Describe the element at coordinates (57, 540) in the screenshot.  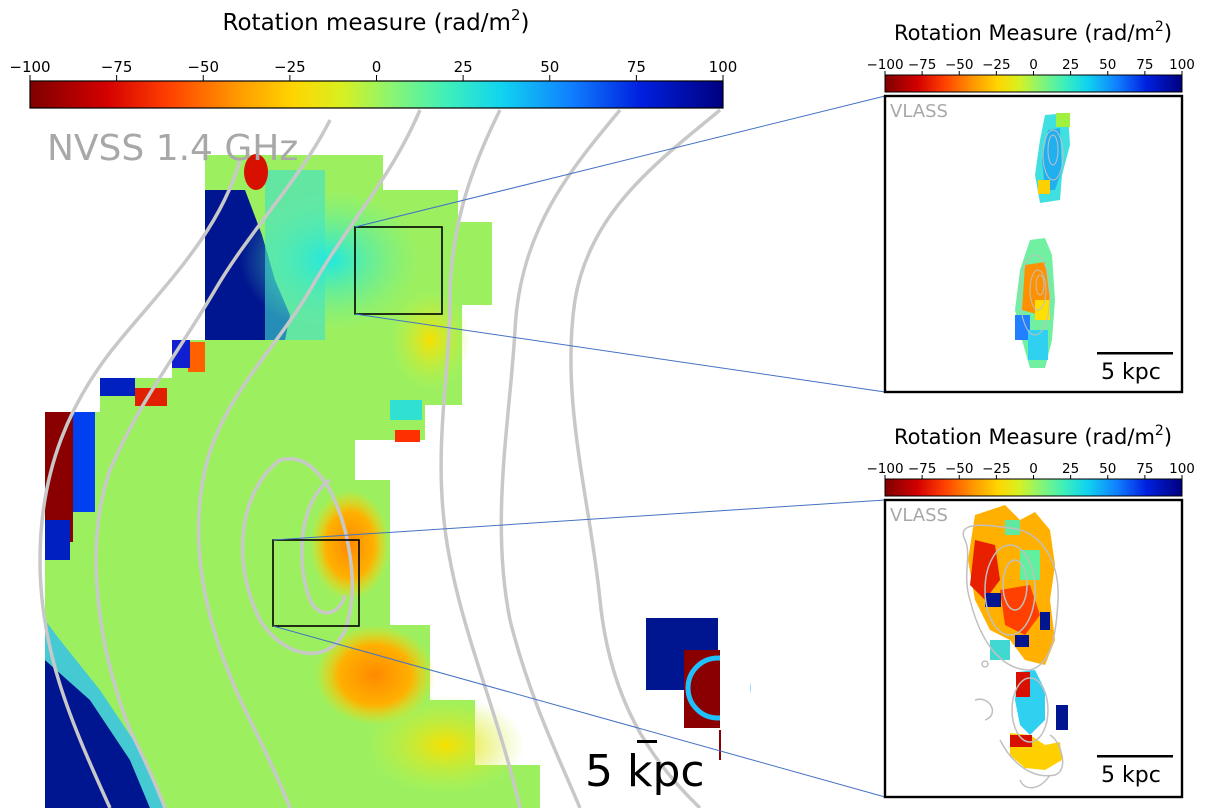
I see `main-rm-blue-left-low` at that location.